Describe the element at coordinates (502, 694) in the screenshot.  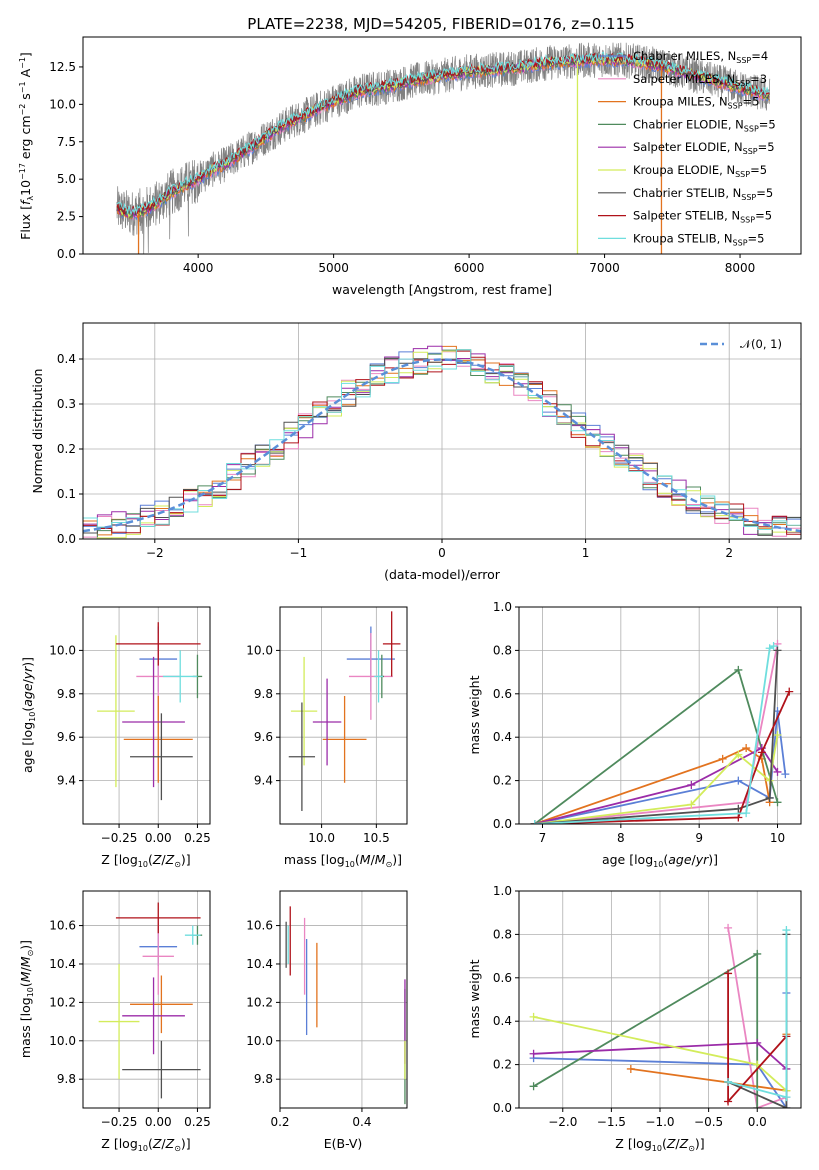
I see `y-tick-label: 0.6` at that location.